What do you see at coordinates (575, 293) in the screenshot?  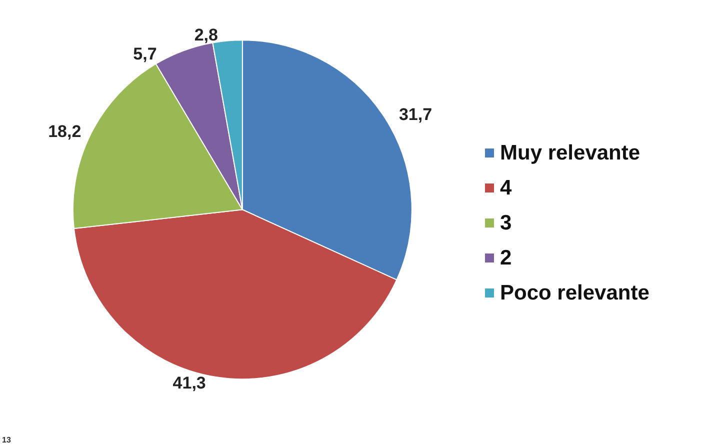 I see `legend-label: Poco relevante` at bounding box center [575, 293].